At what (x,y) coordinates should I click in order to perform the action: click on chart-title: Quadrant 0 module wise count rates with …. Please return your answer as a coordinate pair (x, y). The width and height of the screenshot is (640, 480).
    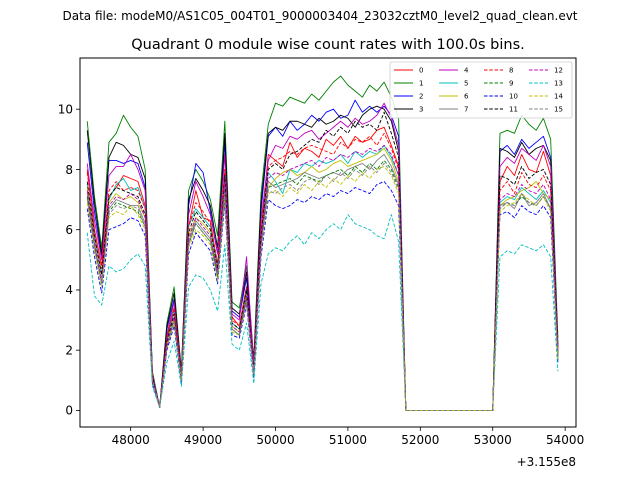
    Looking at the image, I should click on (328, 45).